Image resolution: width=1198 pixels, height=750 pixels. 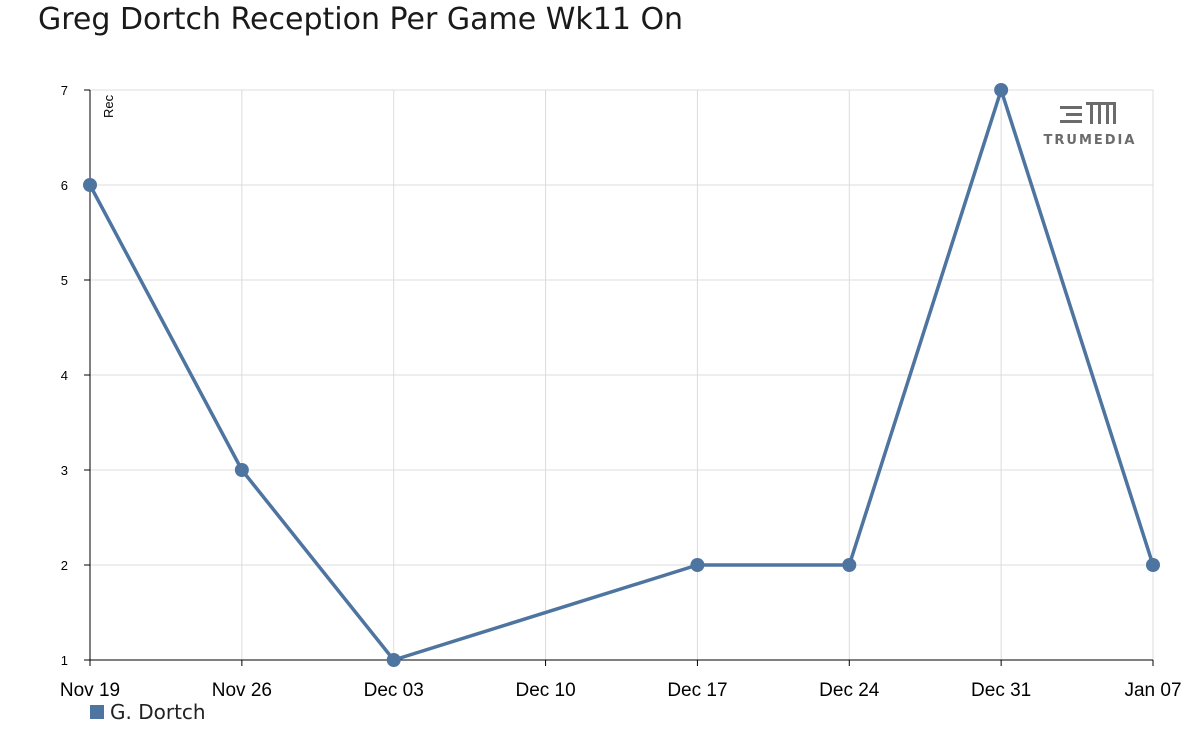 I want to click on x-tick-label: Dec 17, so click(x=697, y=690).